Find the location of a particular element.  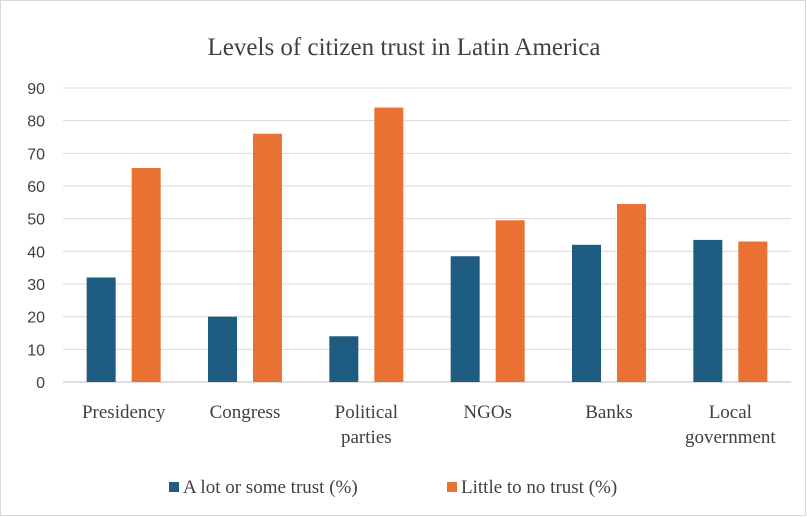

y-tick-label: 80 is located at coordinates (36, 122).